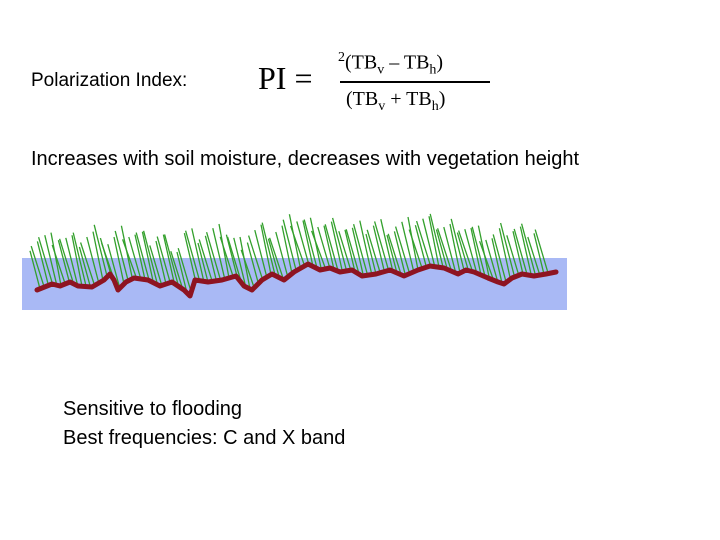  I want to click on formula-lhs: PI =, so click(285, 78).